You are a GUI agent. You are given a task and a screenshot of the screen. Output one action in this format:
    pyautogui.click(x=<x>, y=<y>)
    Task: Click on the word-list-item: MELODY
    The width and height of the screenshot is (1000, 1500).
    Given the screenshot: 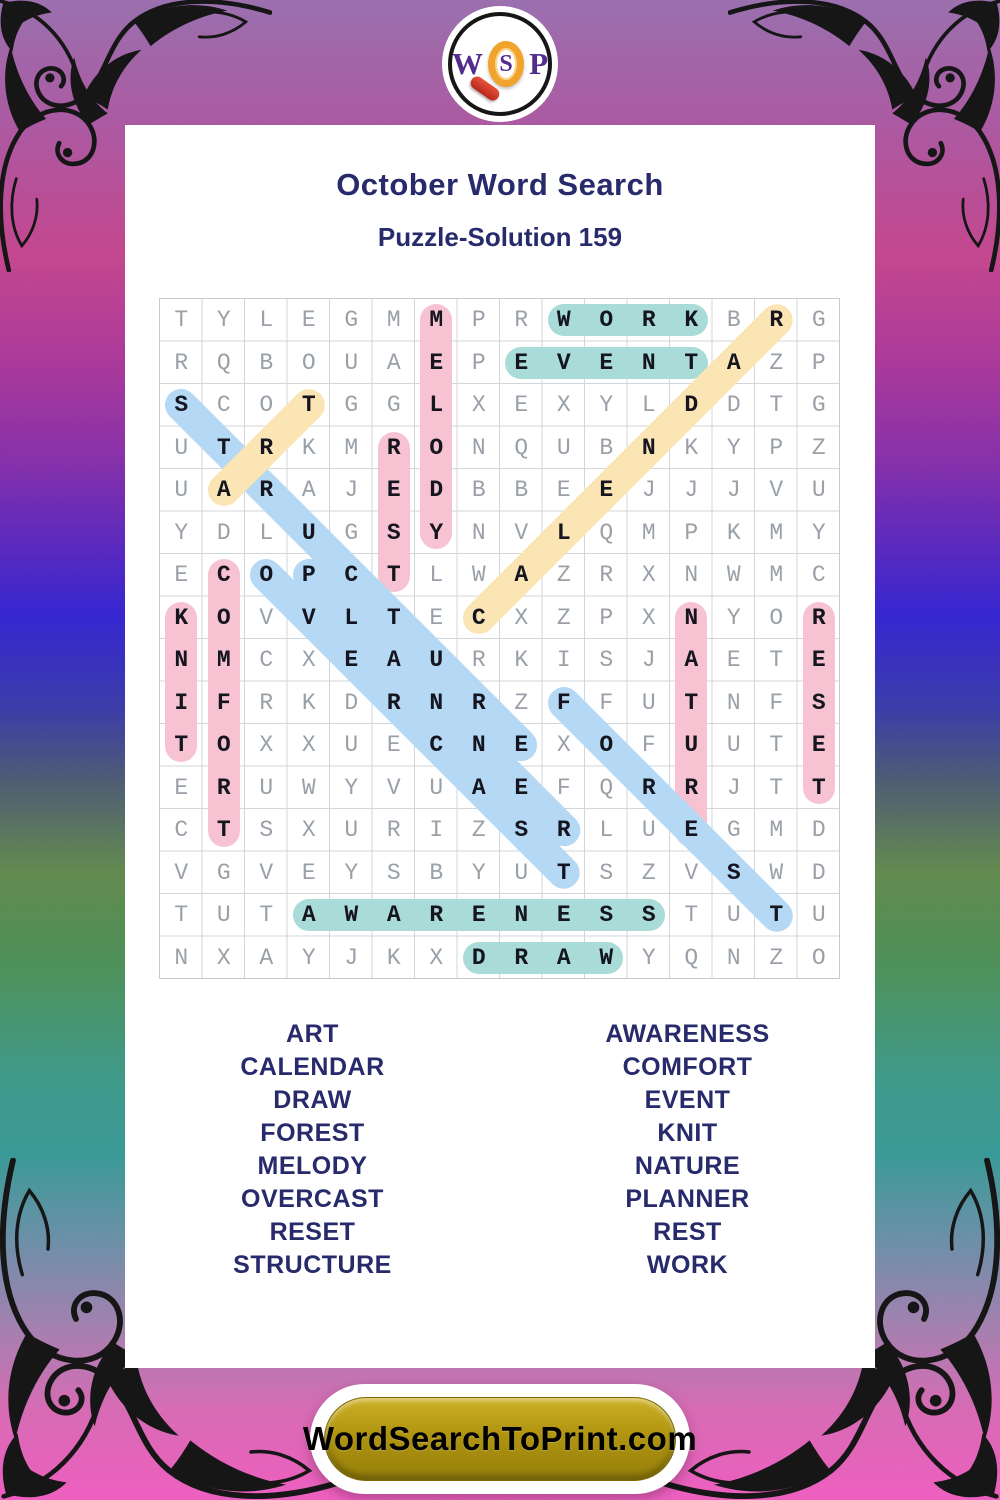 What is the action you would take?
    pyautogui.click(x=312, y=1166)
    